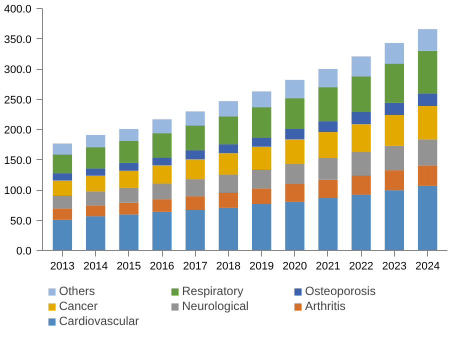 The image size is (472, 344). I want to click on legend-label: Respiratory, so click(213, 291).